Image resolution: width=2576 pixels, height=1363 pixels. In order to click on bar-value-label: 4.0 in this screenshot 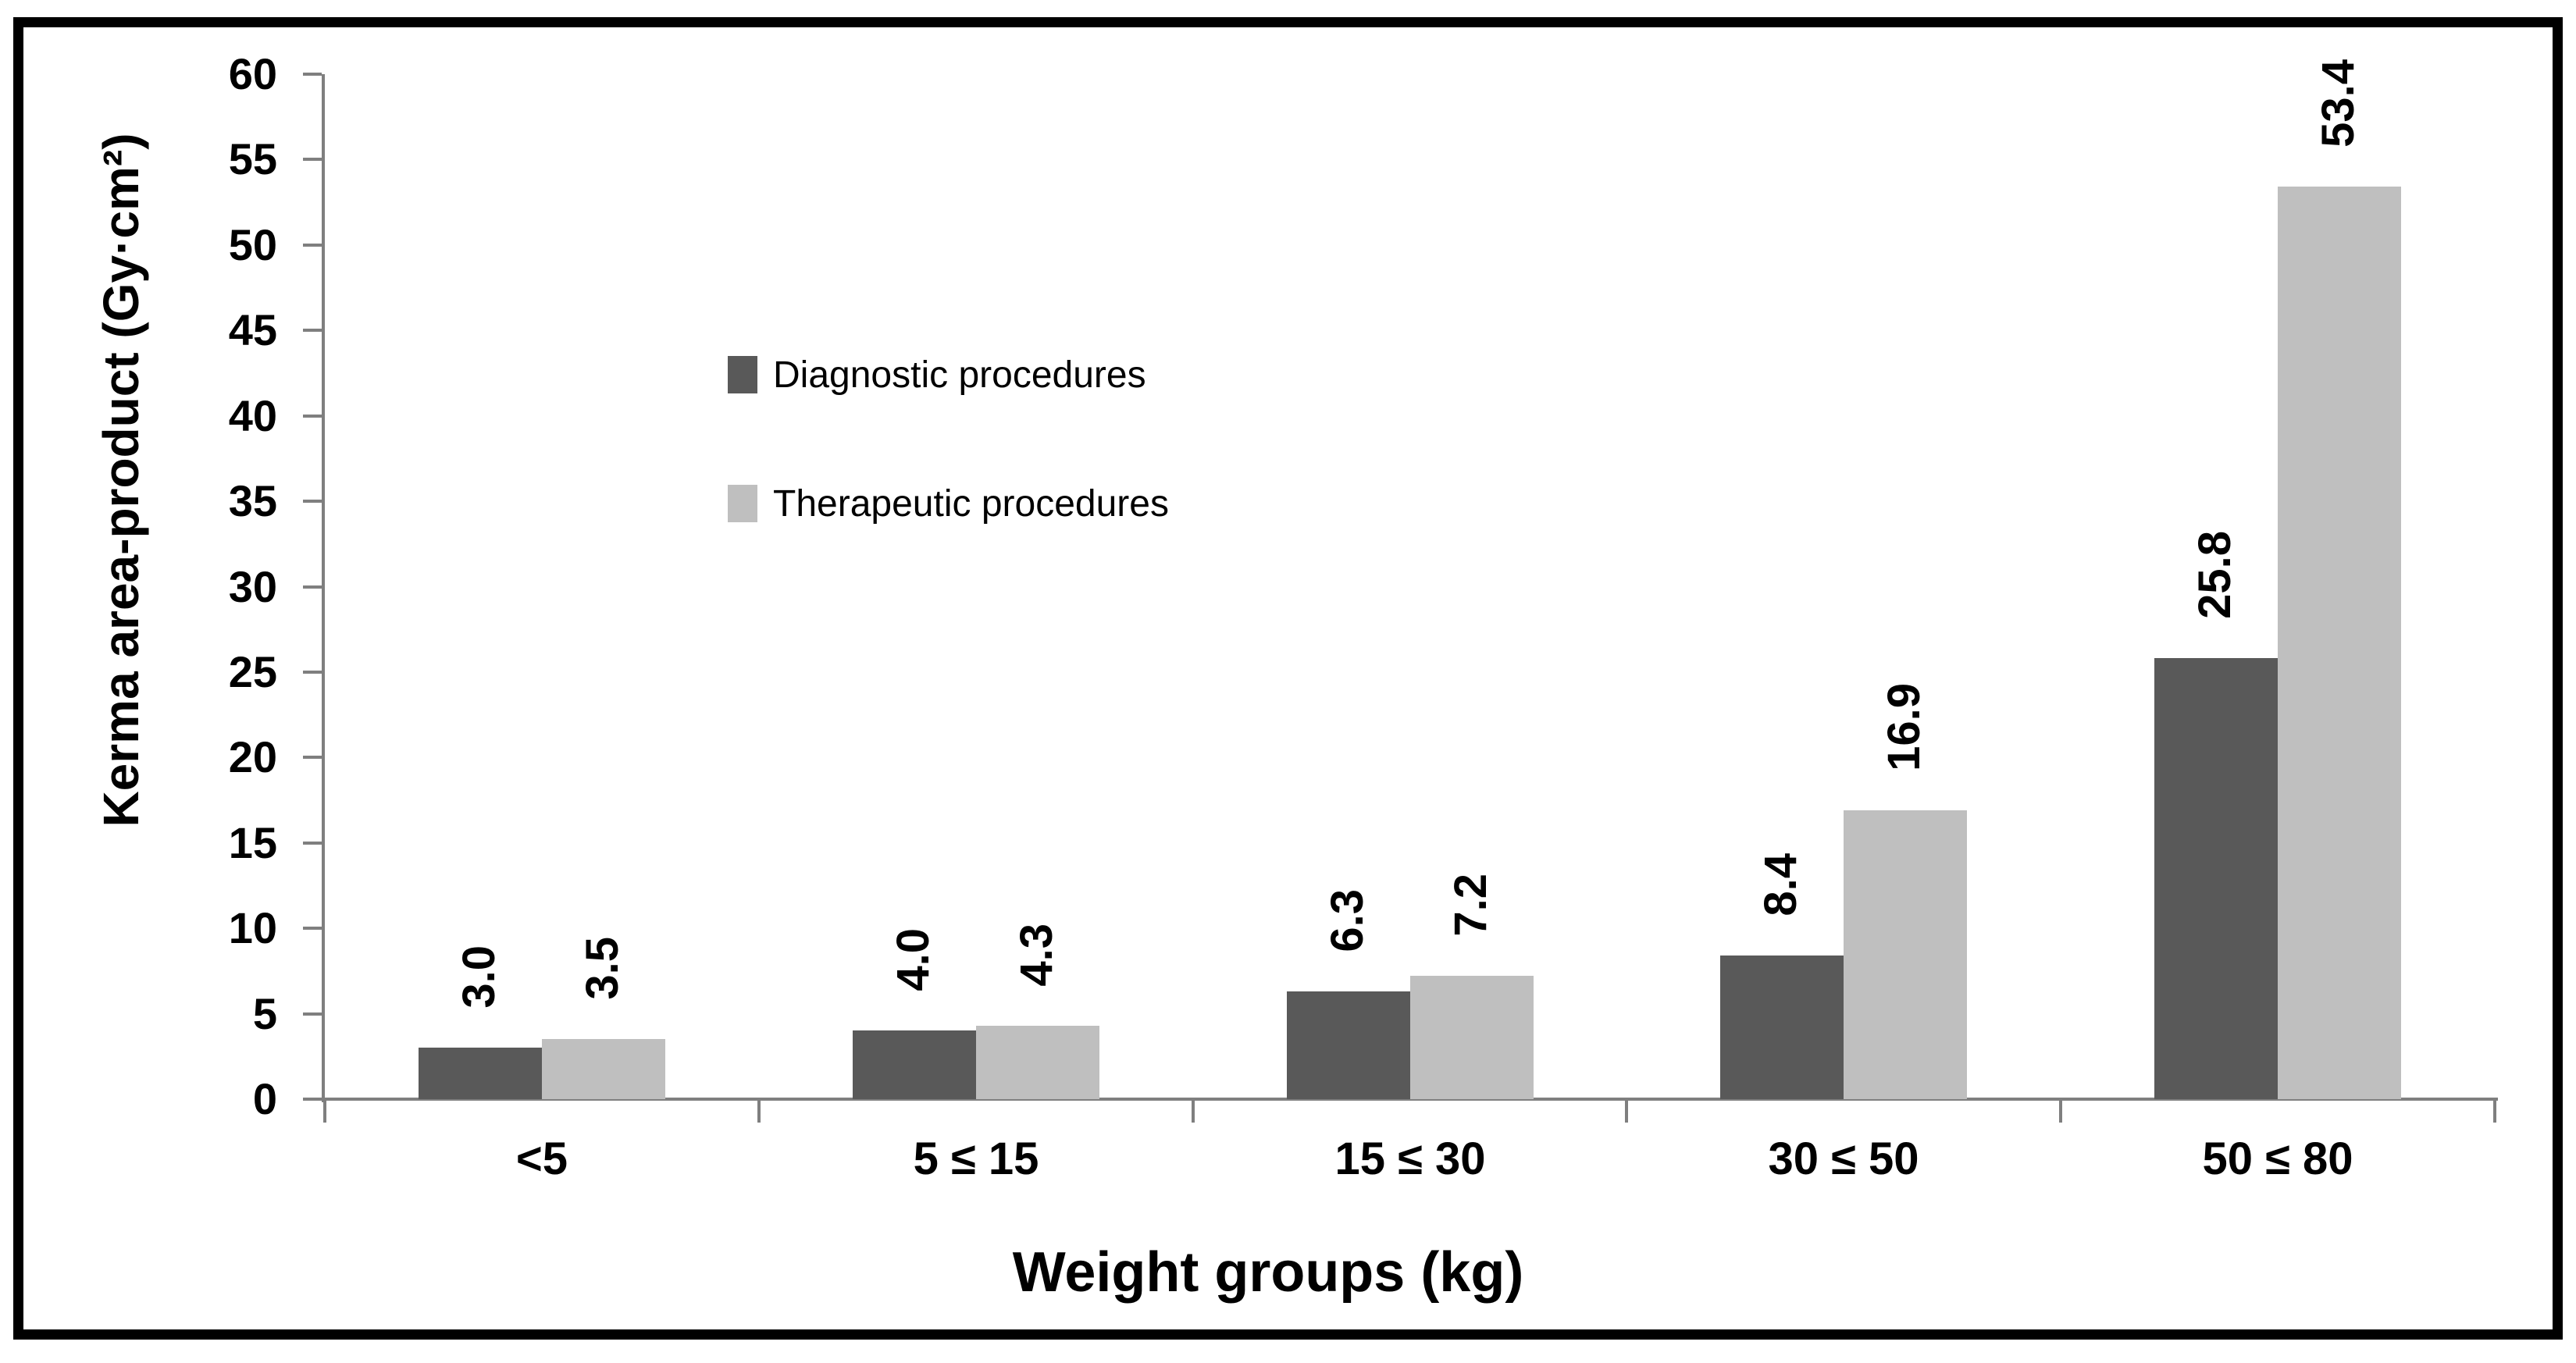, I will do `click(913, 959)`.